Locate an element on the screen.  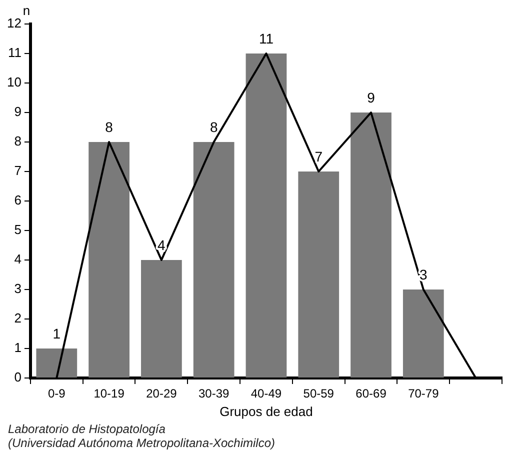
data-label: 1 is located at coordinates (56, 333).